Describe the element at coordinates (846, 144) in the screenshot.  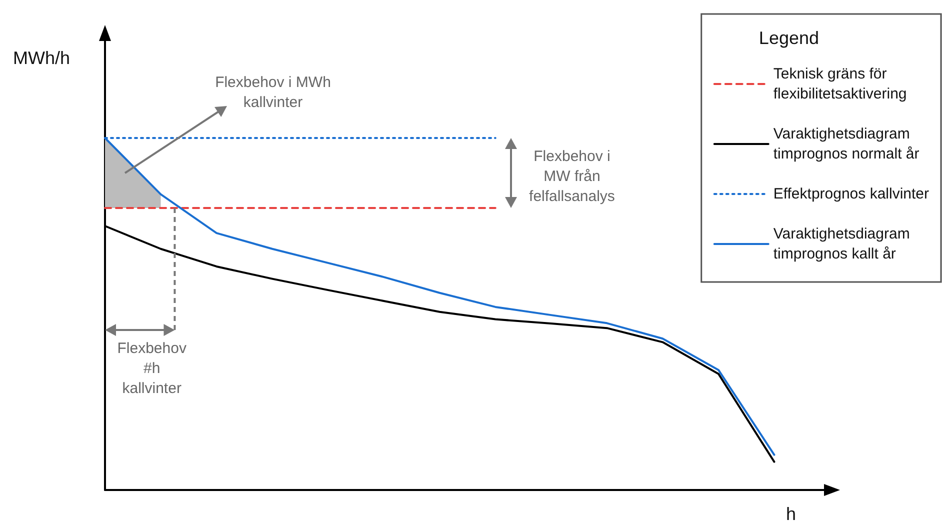
I see `legend-label: Varaktighetsdiagram timprognos normalt år` at that location.